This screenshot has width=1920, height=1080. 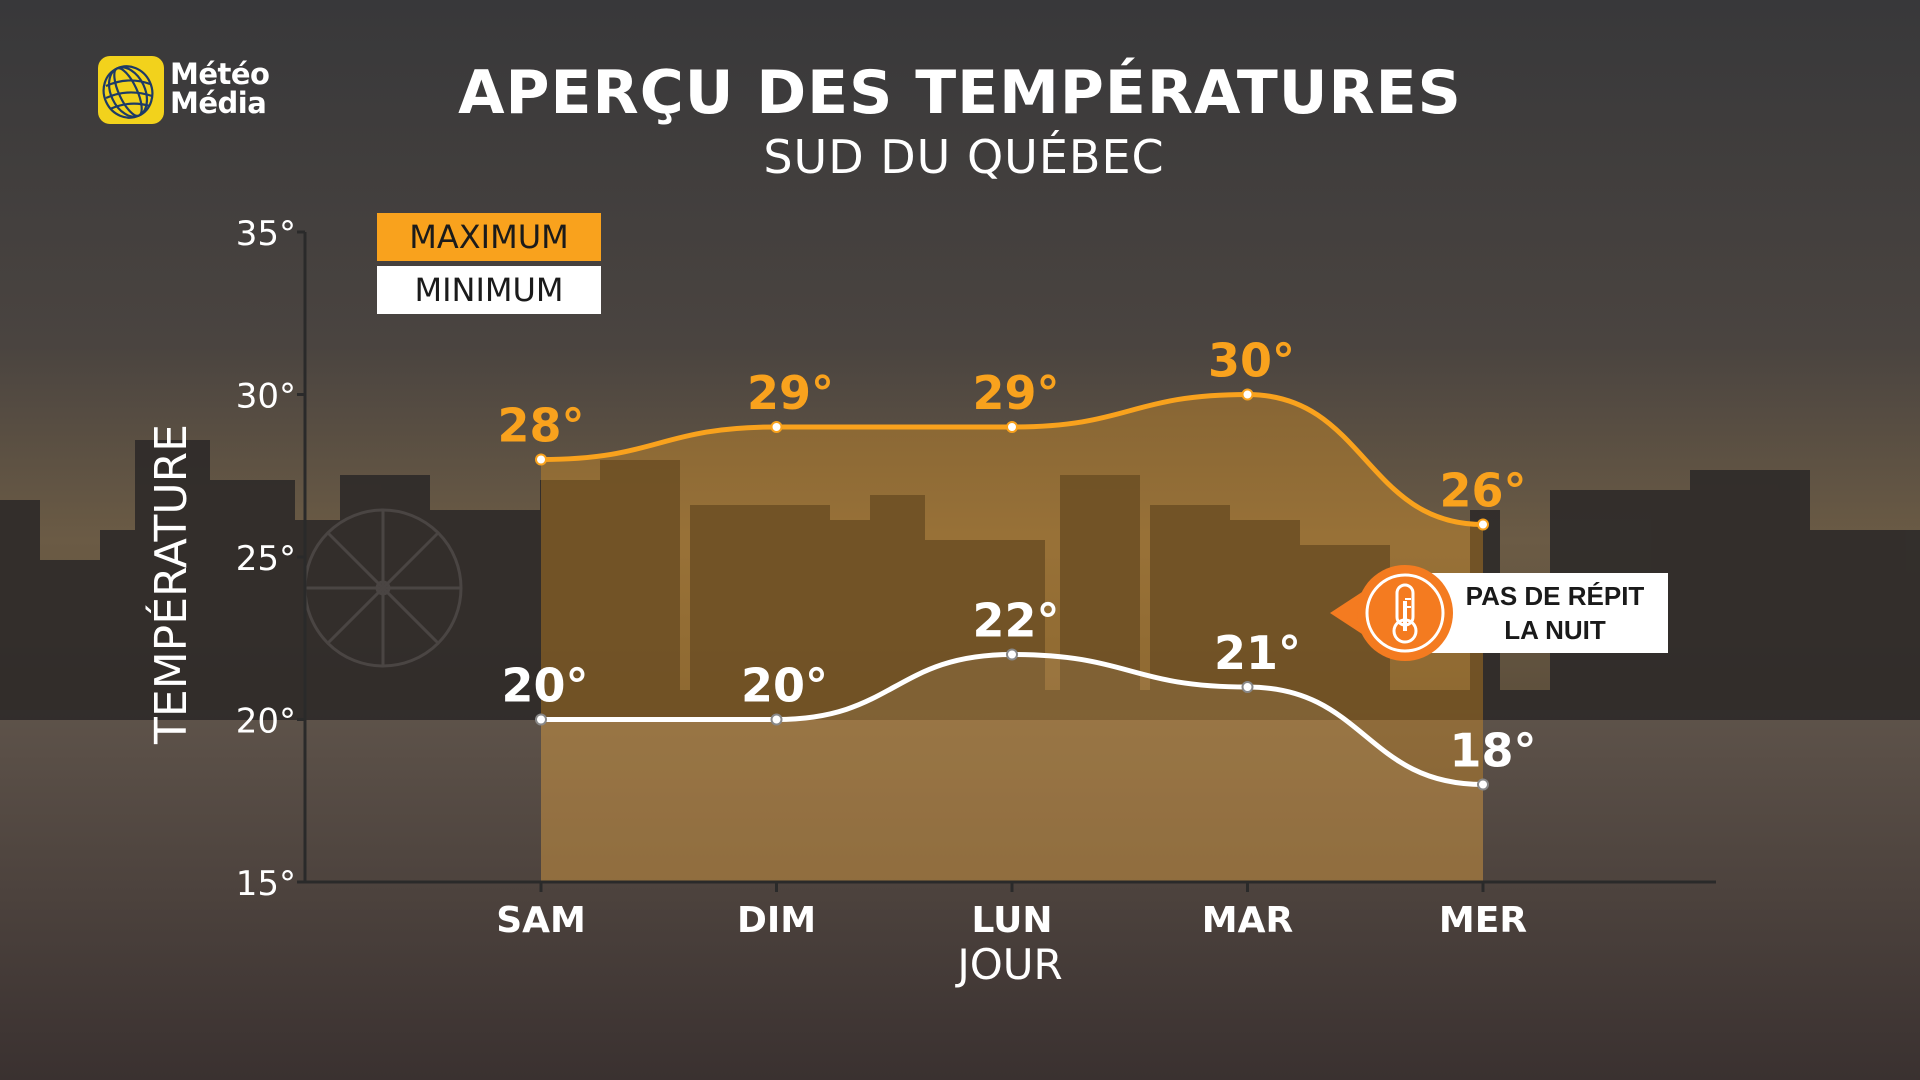 I want to click on thermometer-icon, so click(x=1391, y=613).